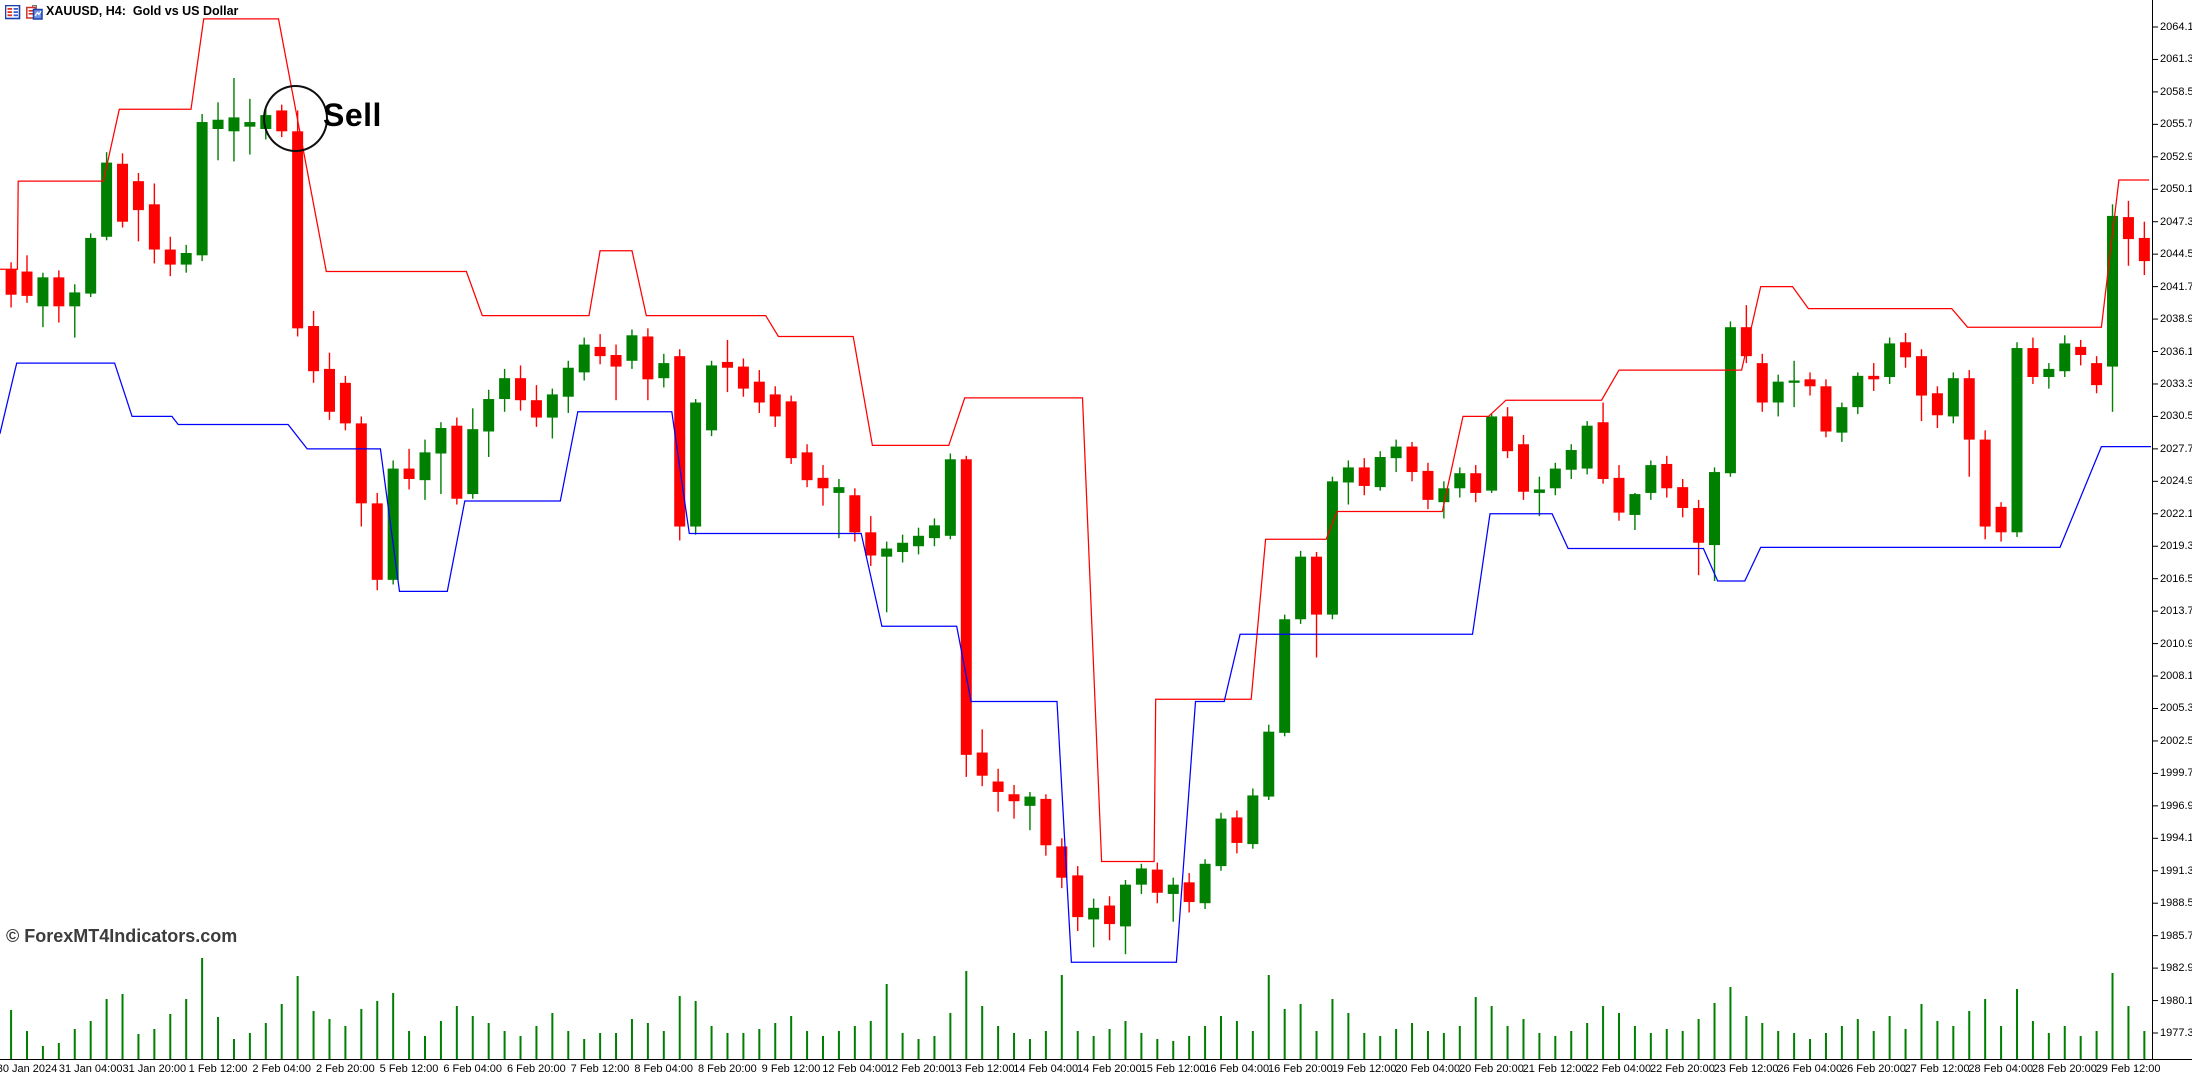 The image size is (2192, 1077). Describe the element at coordinates (13, 12) in the screenshot. I see `quotes-grid-icon` at that location.